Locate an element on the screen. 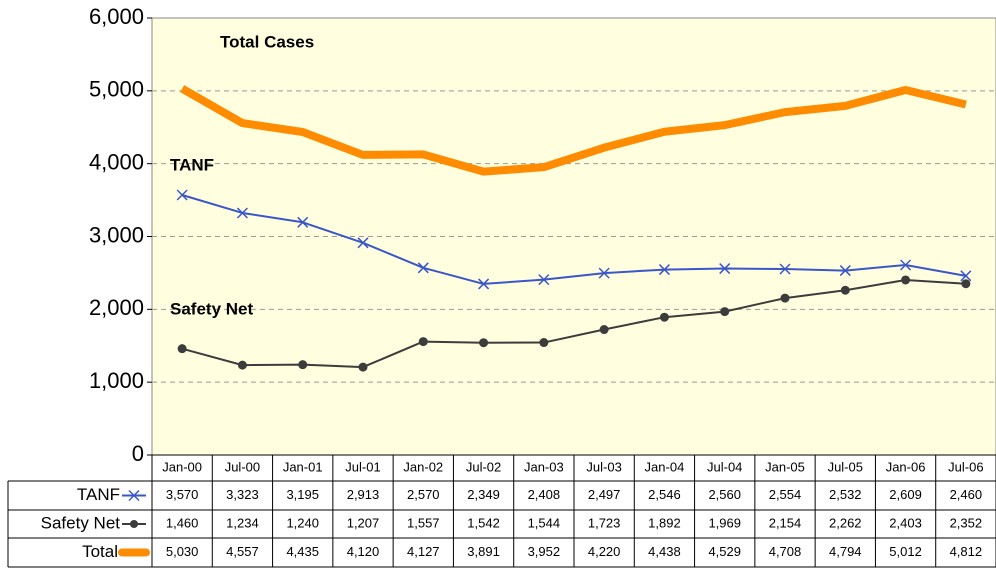 Image resolution: width=996 pixels, height=579 pixels. y-tick-label: 4,000 is located at coordinates (116, 161).